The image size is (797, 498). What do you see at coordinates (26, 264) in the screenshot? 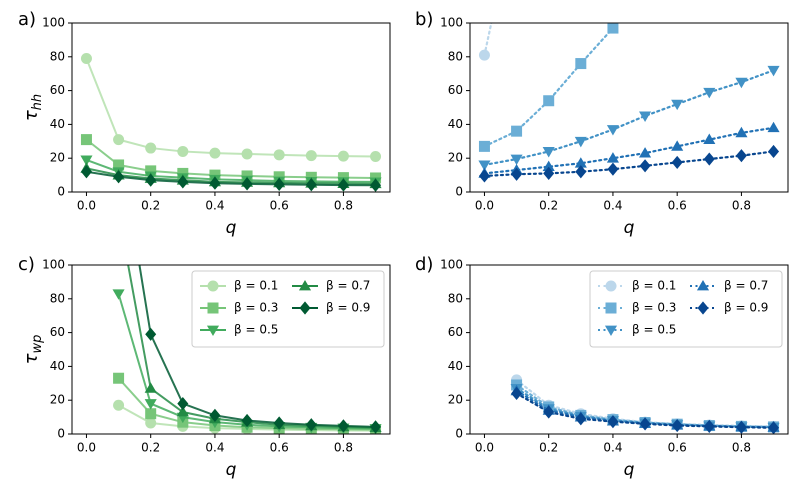
I see `panel-label: c)` at bounding box center [26, 264].